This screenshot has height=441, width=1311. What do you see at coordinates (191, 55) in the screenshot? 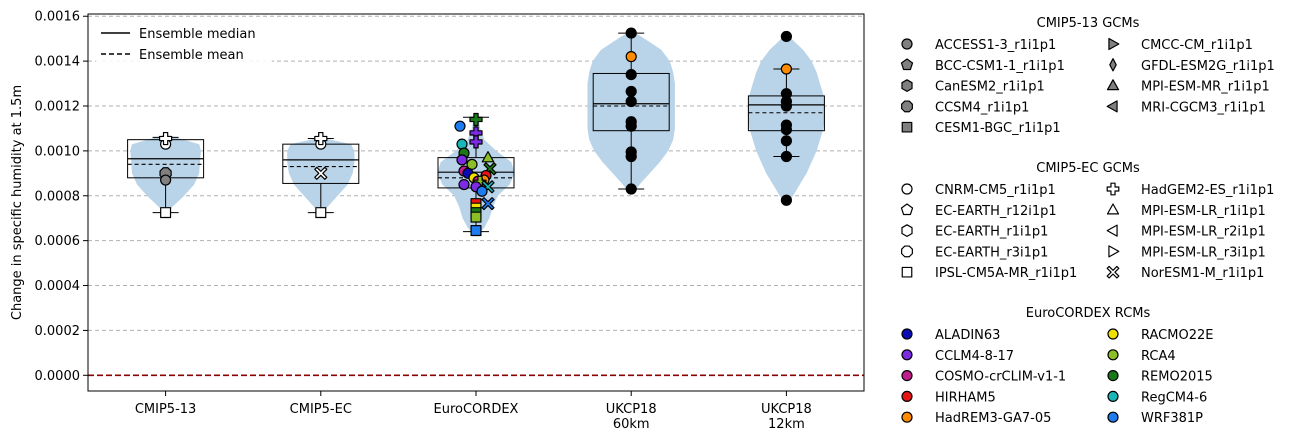
I see `legend-label: Ensemble mean` at bounding box center [191, 55].